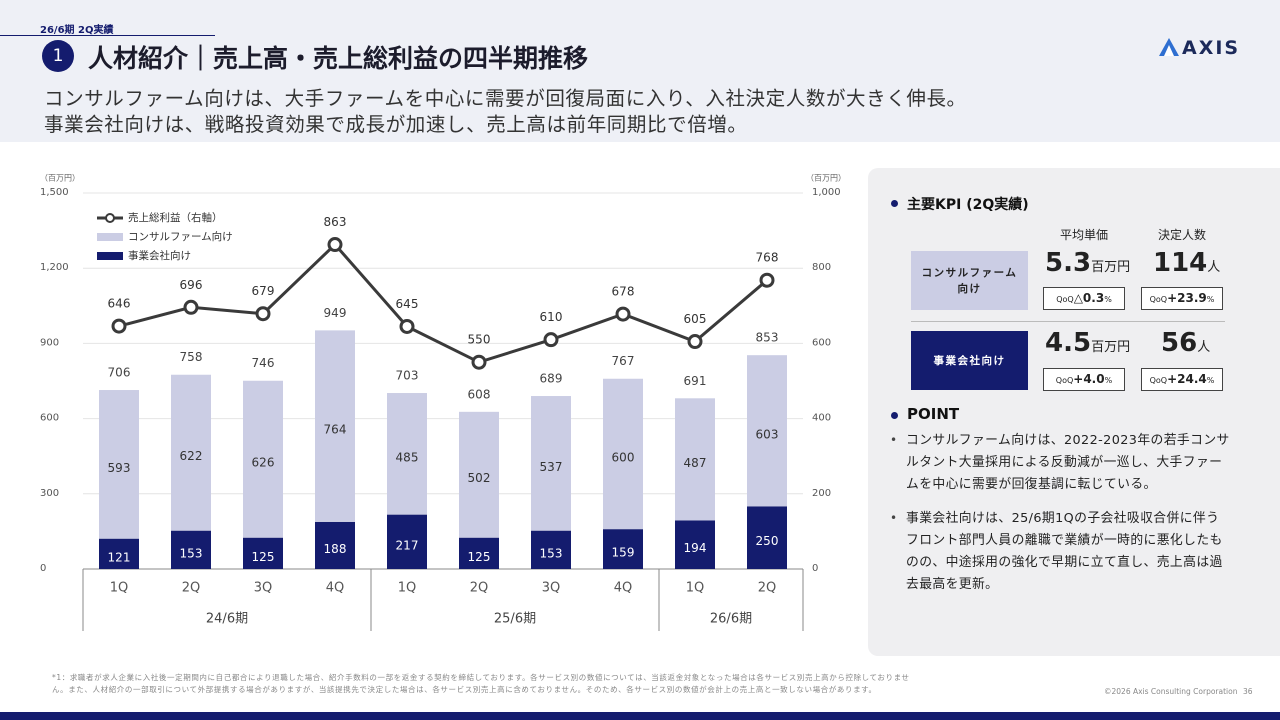 The width and height of the screenshot is (1280, 720). I want to click on unit: 人, so click(1204, 347).